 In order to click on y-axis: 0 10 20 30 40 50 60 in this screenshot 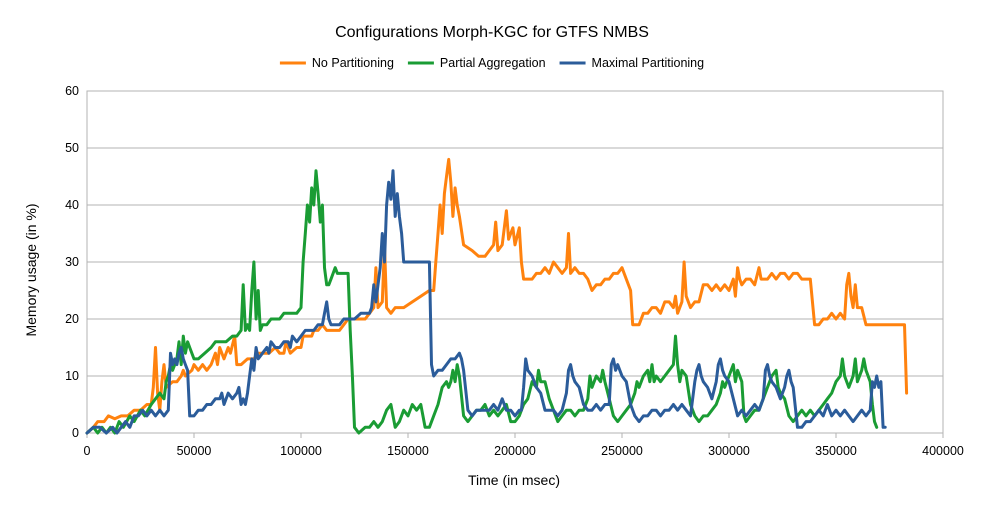, I will do `click(72, 262)`.